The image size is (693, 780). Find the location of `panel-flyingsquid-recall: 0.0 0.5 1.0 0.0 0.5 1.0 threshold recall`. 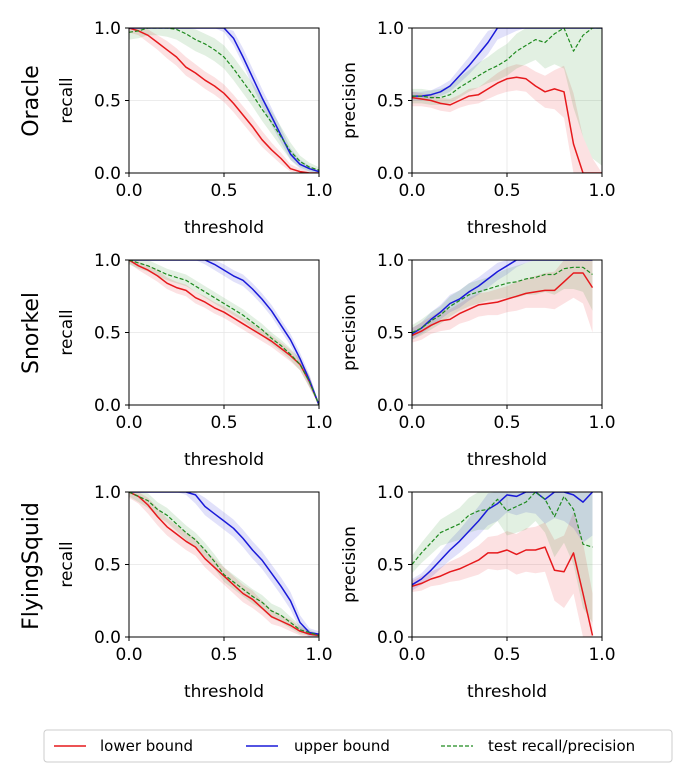

panel-flyingsquid-recall: 0.0 0.5 1.0 0.0 0.5 1.0 threshold recall is located at coordinates (195, 592).